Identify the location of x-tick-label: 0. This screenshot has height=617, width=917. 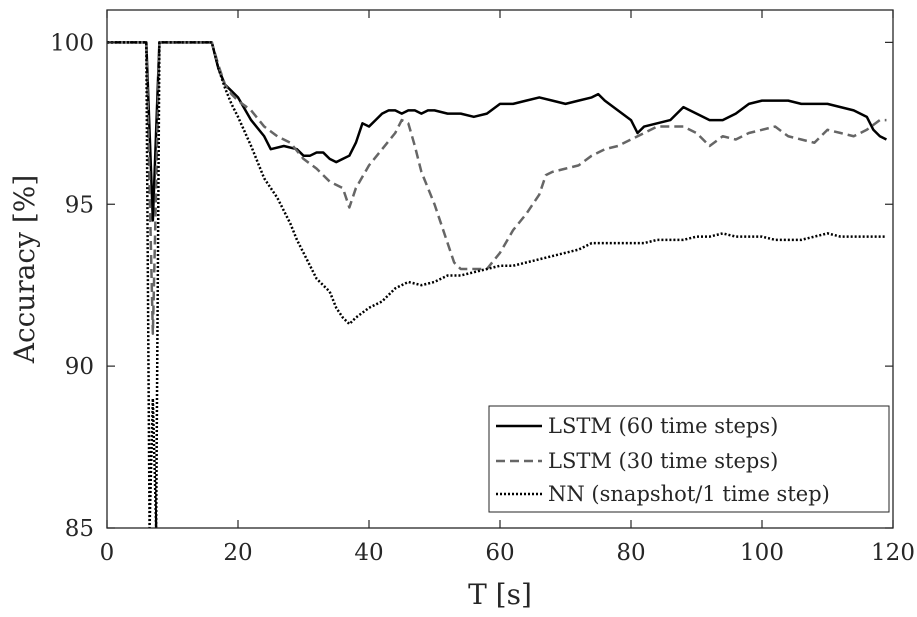
(107, 553).